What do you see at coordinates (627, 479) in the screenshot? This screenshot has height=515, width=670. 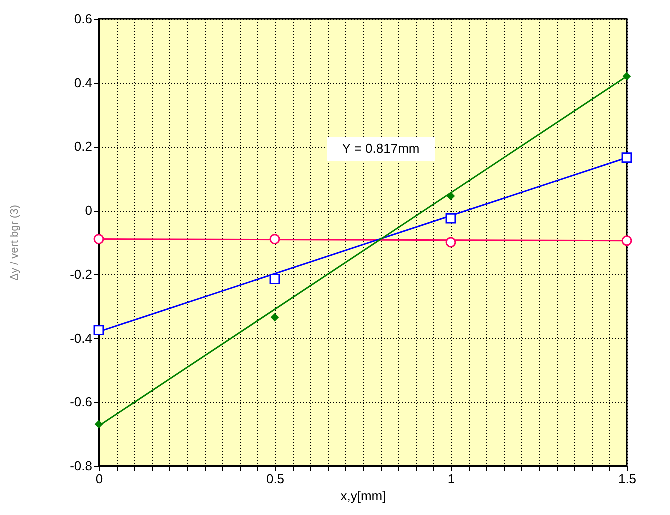 I see `x-tick-label: 1.5` at bounding box center [627, 479].